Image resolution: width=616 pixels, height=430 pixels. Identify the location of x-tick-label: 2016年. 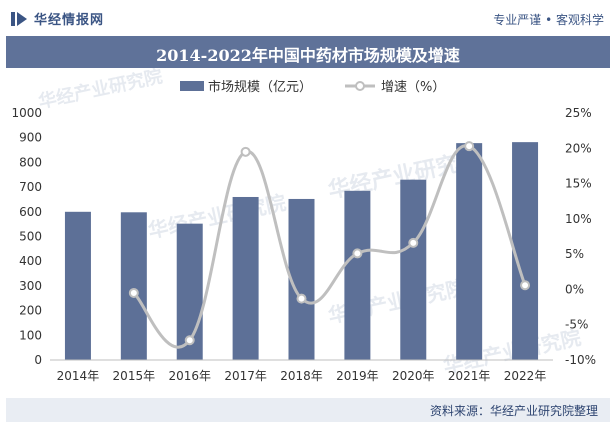
(189, 376).